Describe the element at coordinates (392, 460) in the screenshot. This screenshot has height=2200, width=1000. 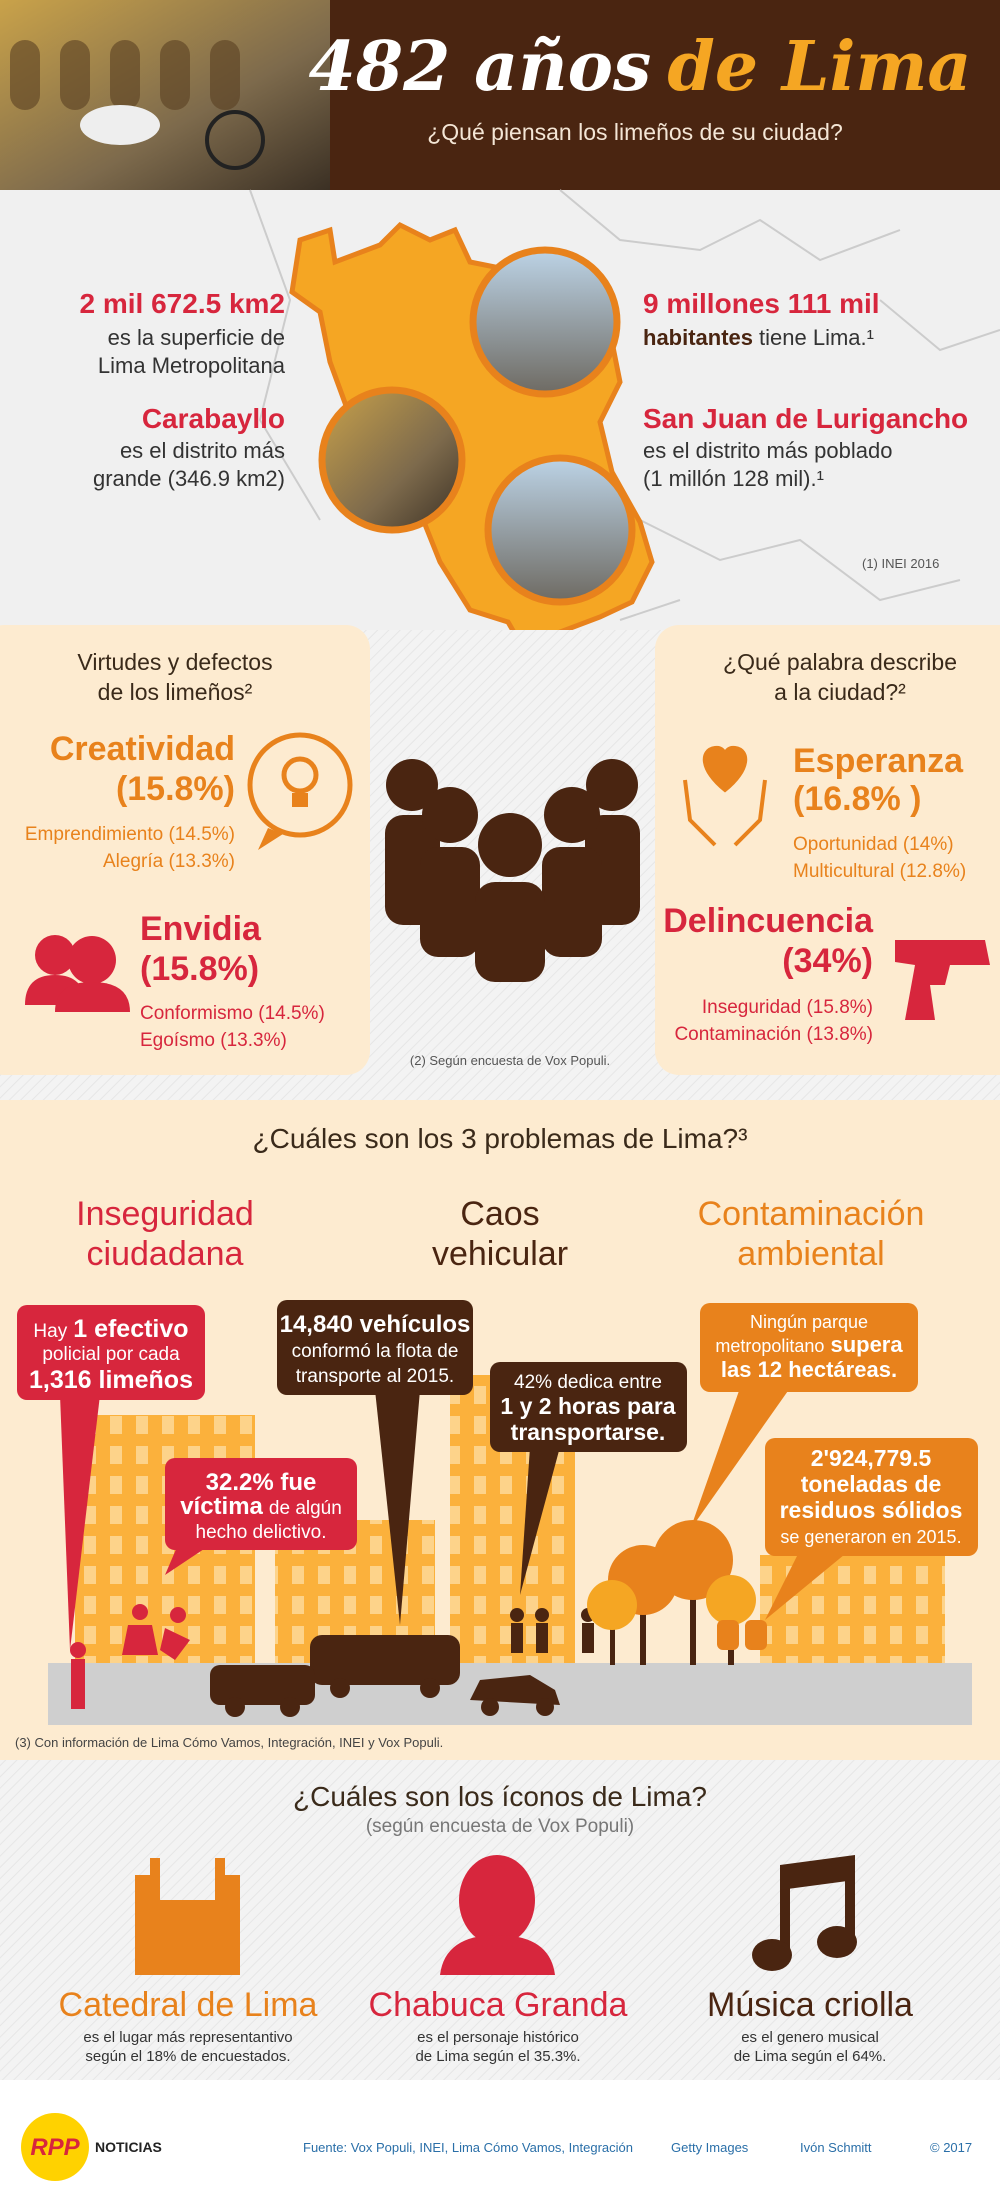
I see `photo-palace` at that location.